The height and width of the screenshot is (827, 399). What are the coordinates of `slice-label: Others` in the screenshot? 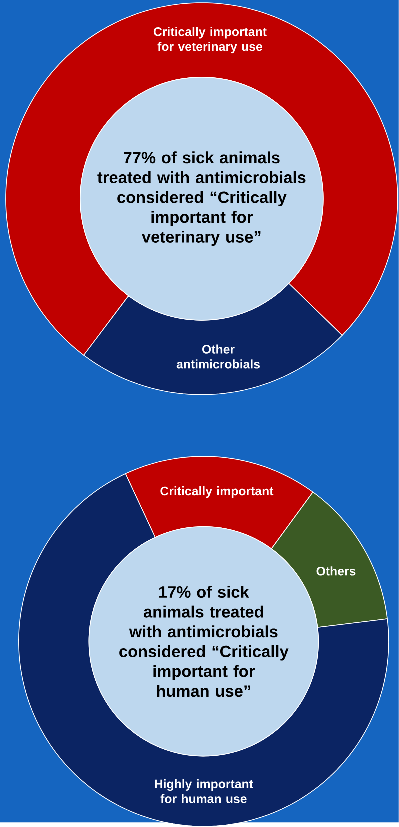 It's located at (336, 571).